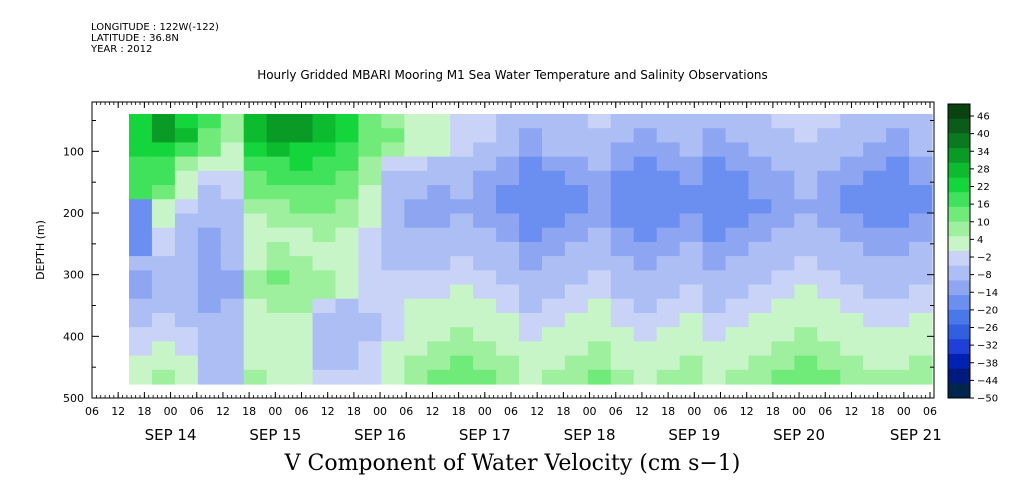 The width and height of the screenshot is (1009, 504). What do you see at coordinates (987, 363) in the screenshot?
I see `colorbar-label: −38` at bounding box center [987, 363].